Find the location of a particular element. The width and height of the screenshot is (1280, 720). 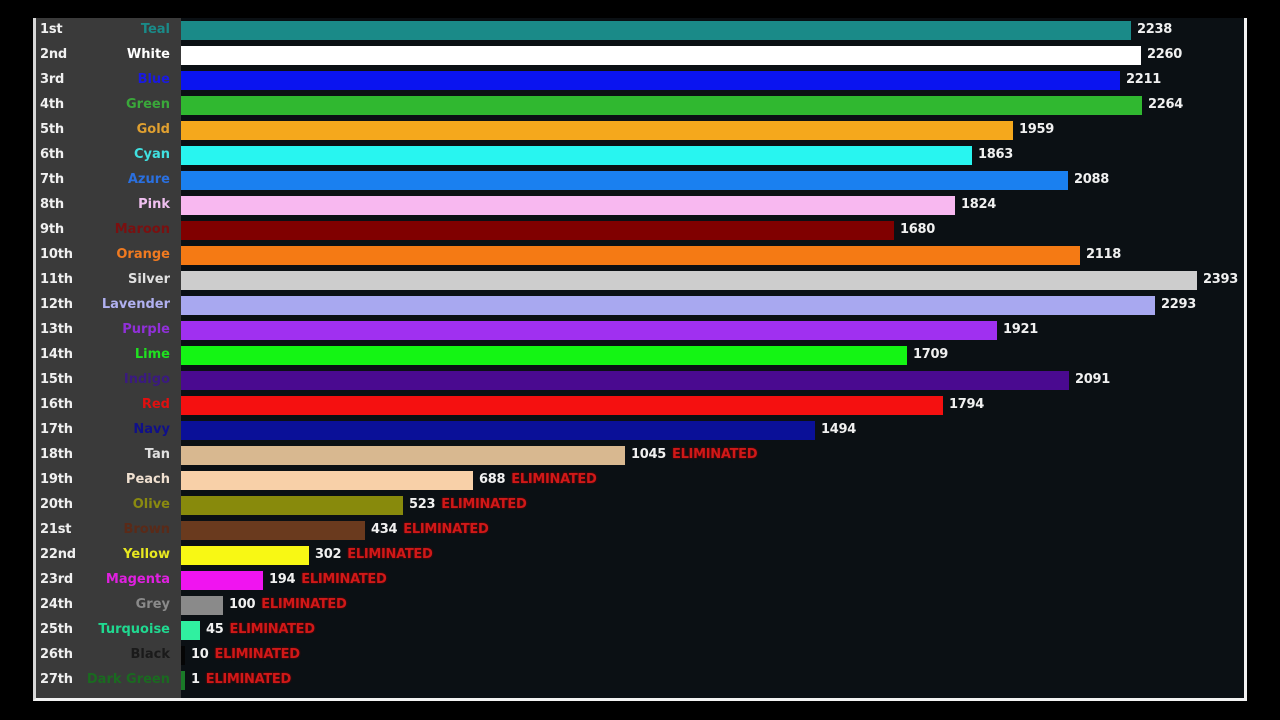

value-number: 1494 is located at coordinates (838, 429).